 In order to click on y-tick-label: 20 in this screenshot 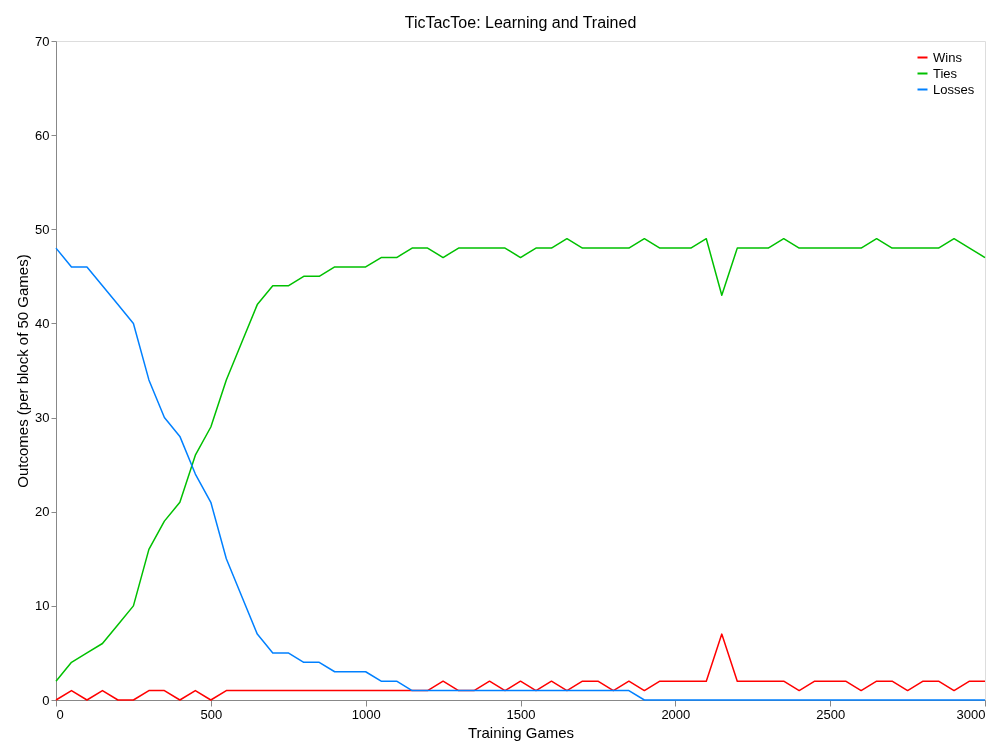, I will do `click(42, 512)`.